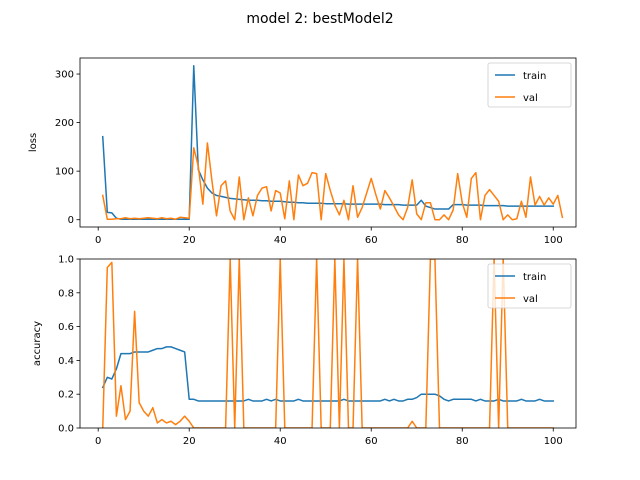 This screenshot has height=480, width=640. I want to click on accuracy-legend-label-train: train, so click(534, 277).